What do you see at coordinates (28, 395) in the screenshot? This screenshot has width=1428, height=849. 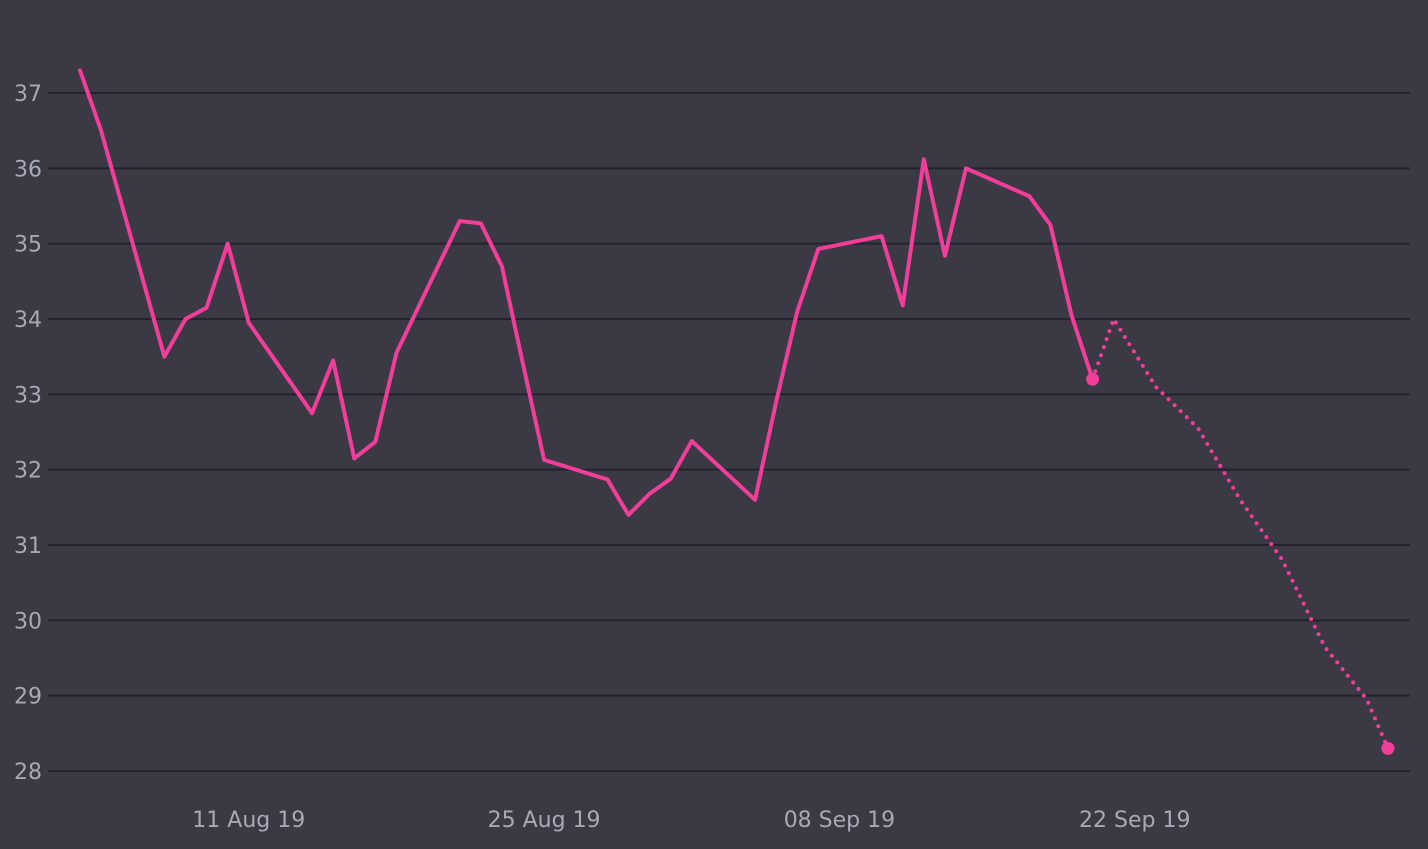 I see `y-tick-label: 33` at bounding box center [28, 395].